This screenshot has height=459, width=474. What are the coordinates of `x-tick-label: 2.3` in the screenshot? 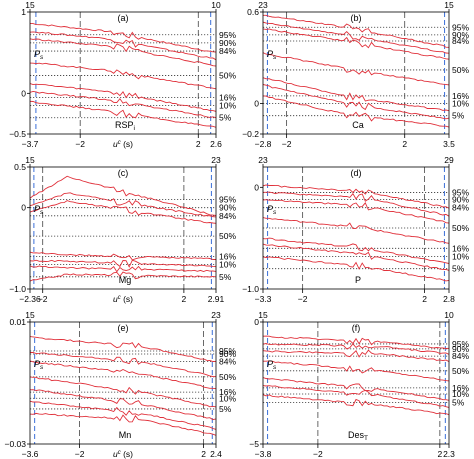 It's located at (449, 454).